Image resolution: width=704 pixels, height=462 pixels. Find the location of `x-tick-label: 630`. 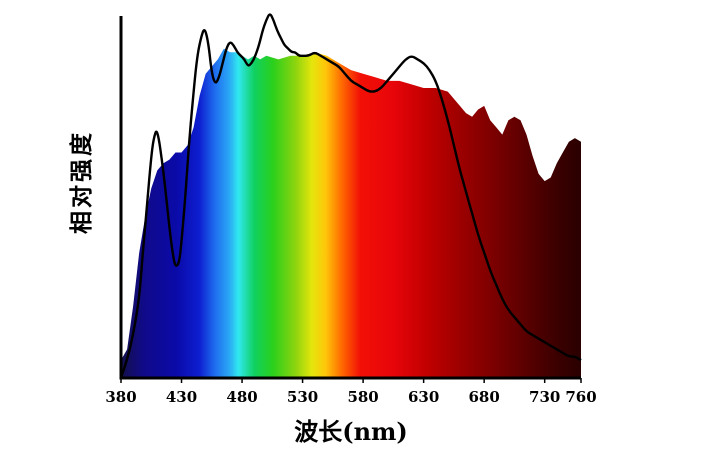

x-tick-label: 630 is located at coordinates (423, 397).